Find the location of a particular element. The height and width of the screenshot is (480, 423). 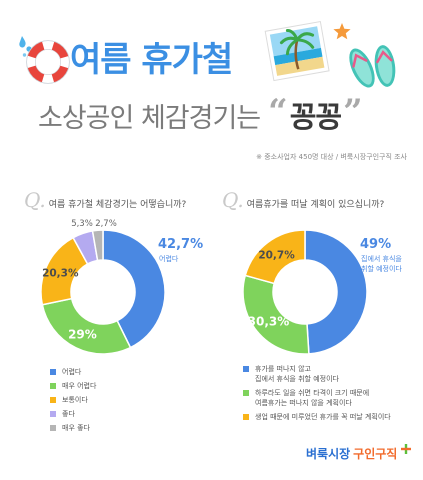

value-label: 30,3% is located at coordinates (269, 322).